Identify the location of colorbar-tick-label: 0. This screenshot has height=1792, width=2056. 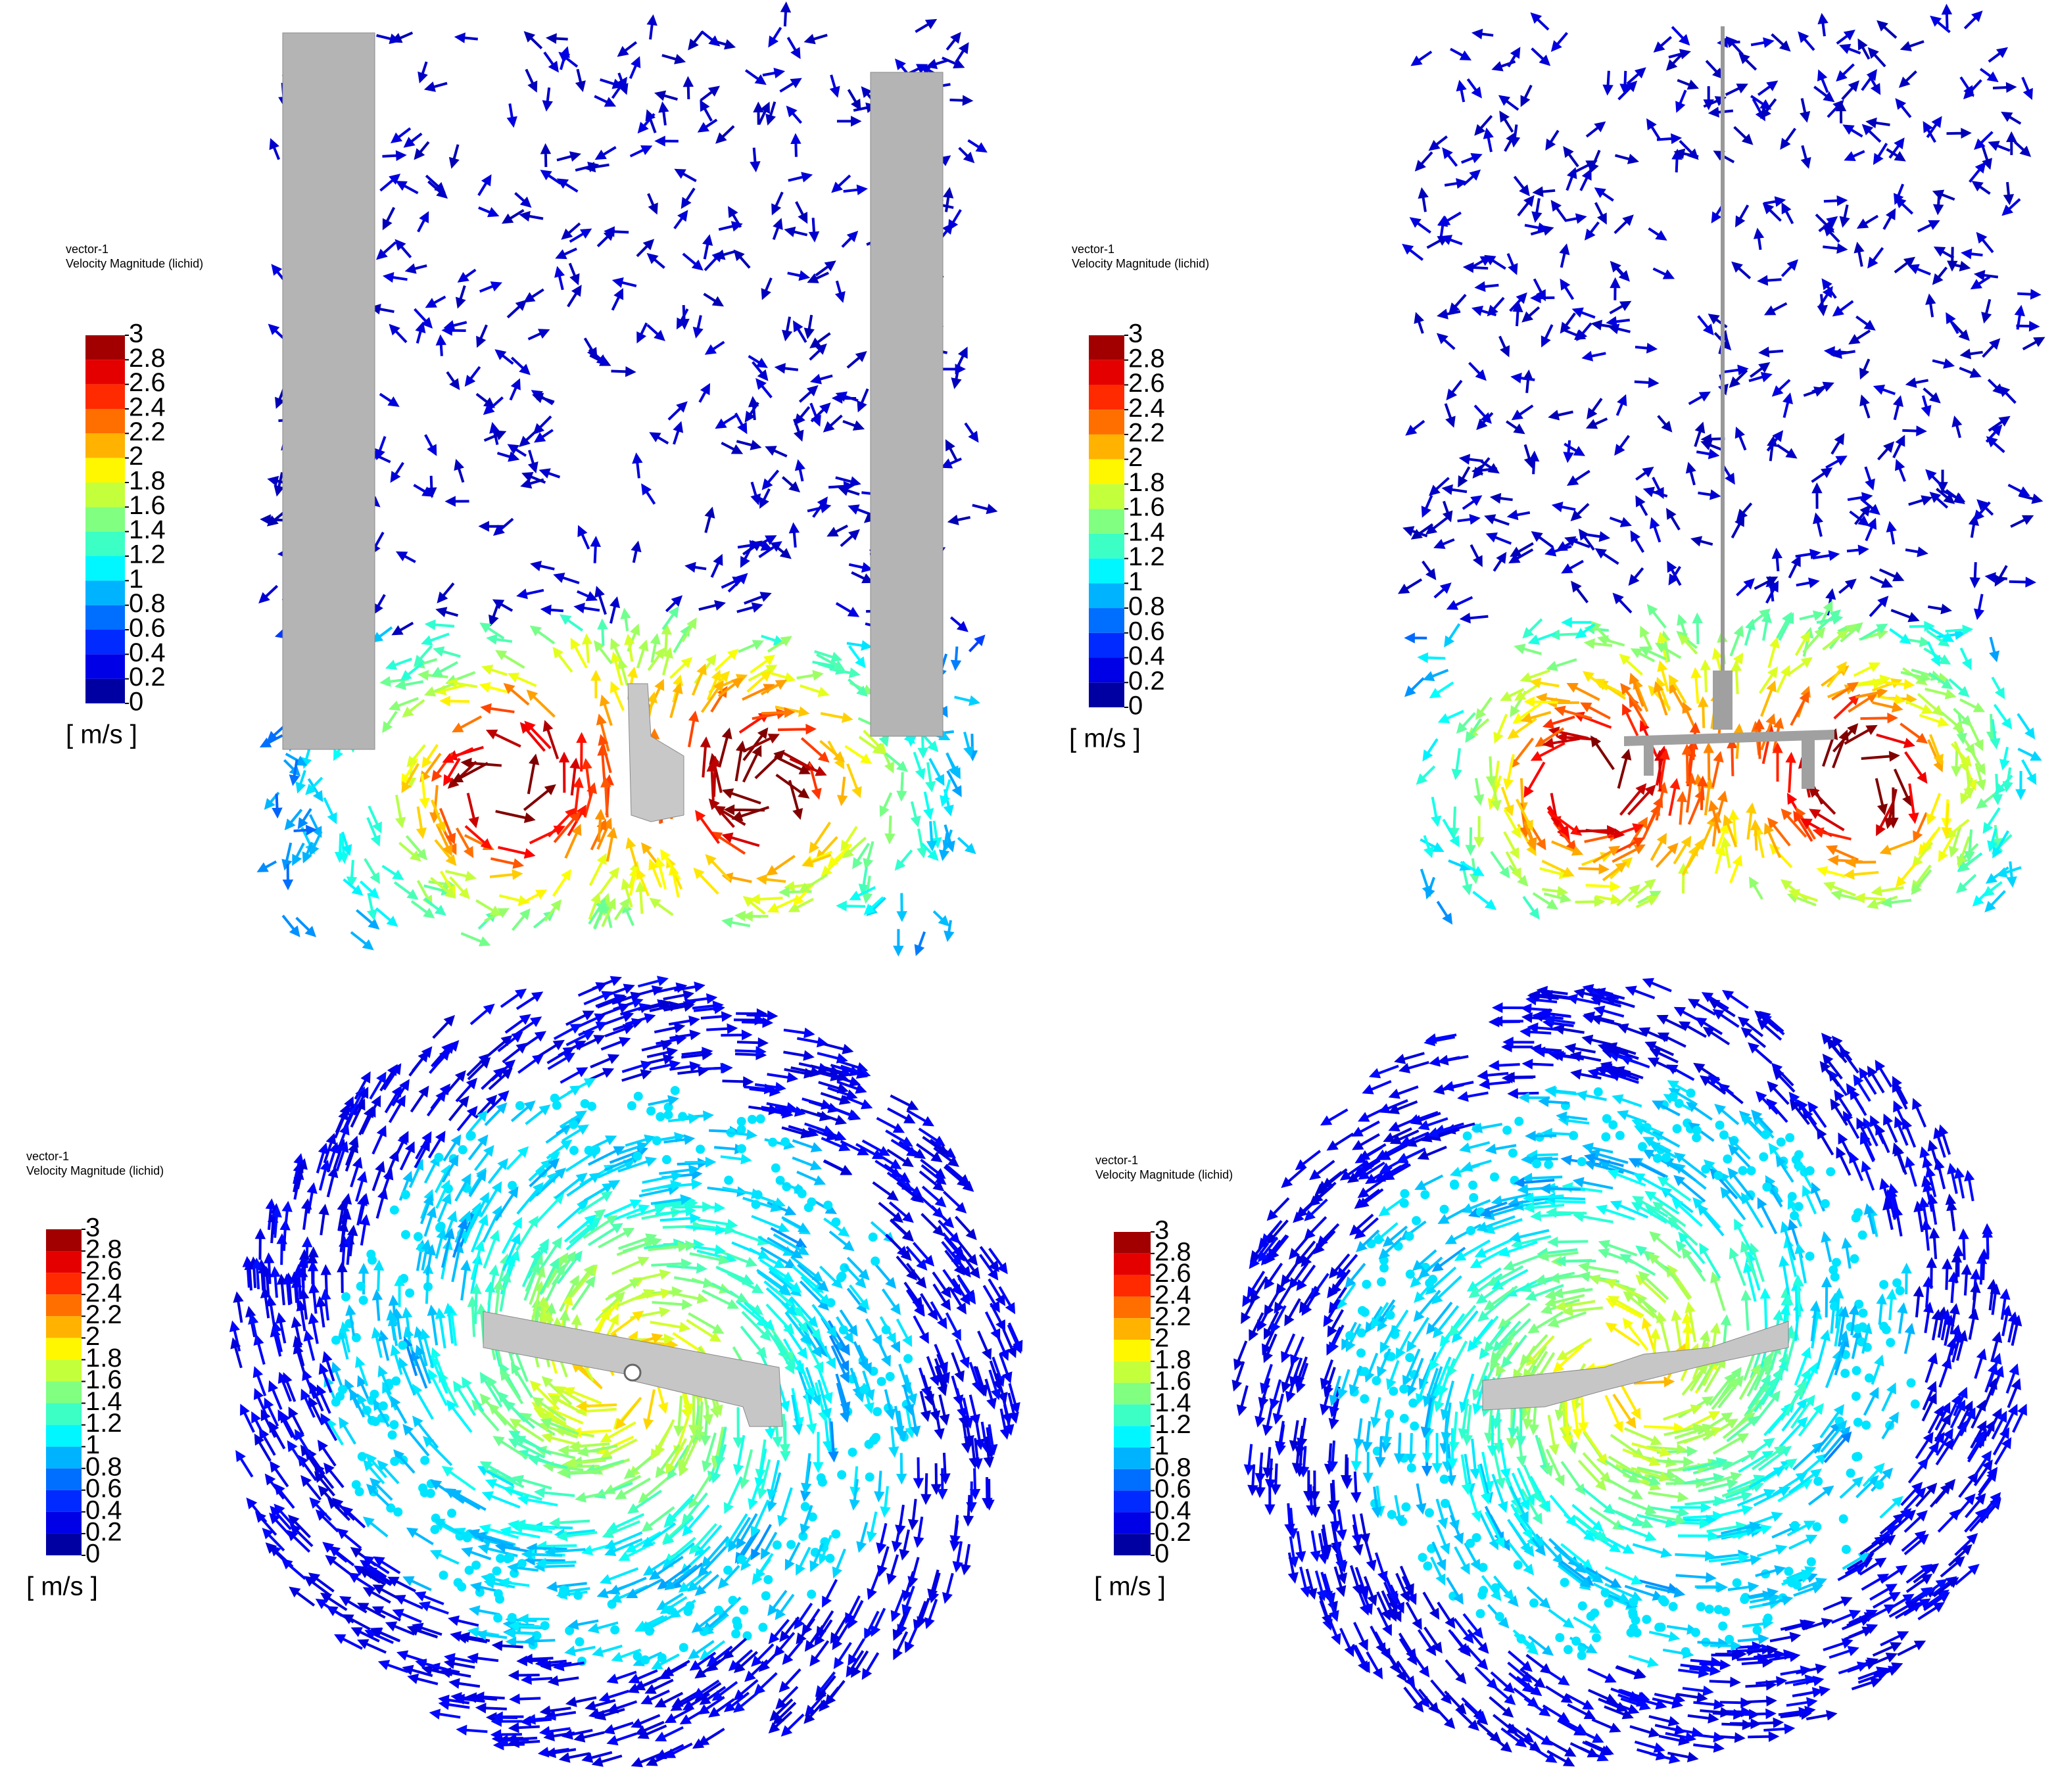
(92, 1554).